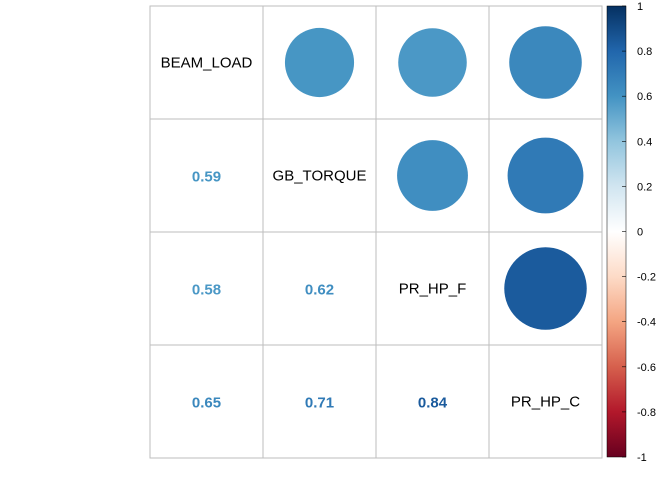 This screenshot has width=672, height=480. Describe the element at coordinates (640, 7) in the screenshot. I see `colorbar-tick-label: 1` at that location.